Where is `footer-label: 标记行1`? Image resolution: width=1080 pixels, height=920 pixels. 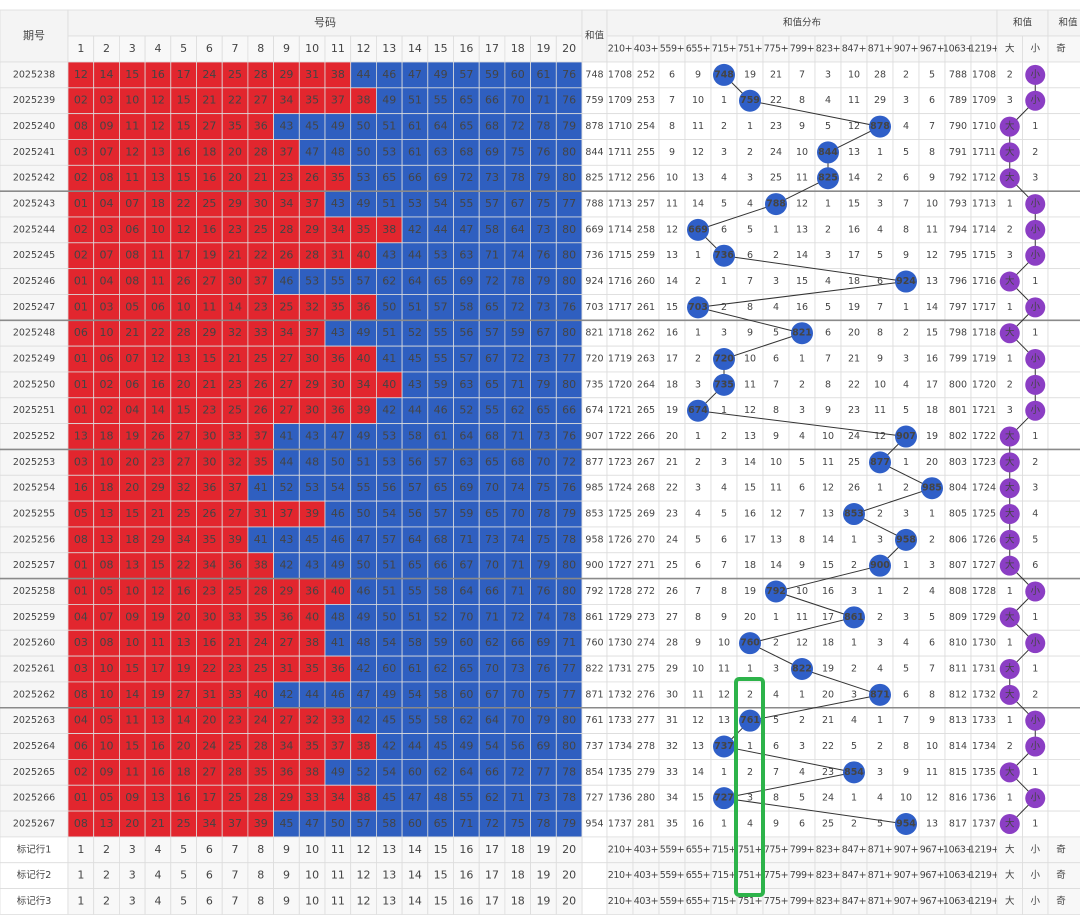
footer-label: 标记行1 is located at coordinates (34, 849).